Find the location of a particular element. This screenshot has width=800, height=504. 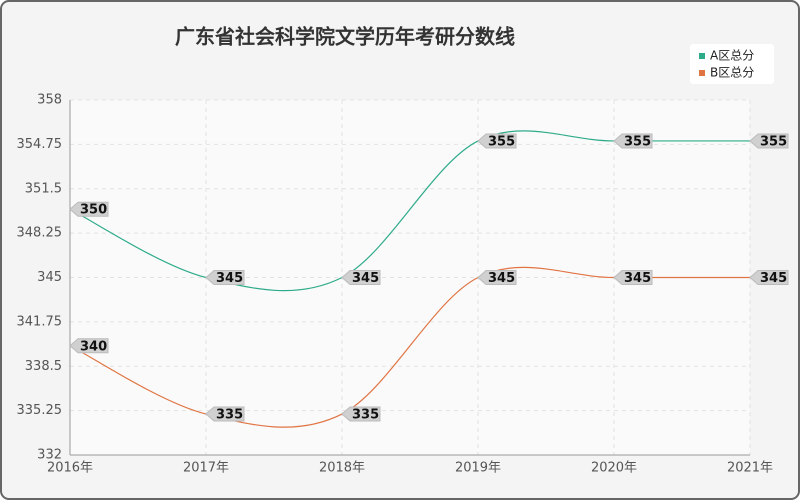

legend-label: B区总分 is located at coordinates (732, 73).